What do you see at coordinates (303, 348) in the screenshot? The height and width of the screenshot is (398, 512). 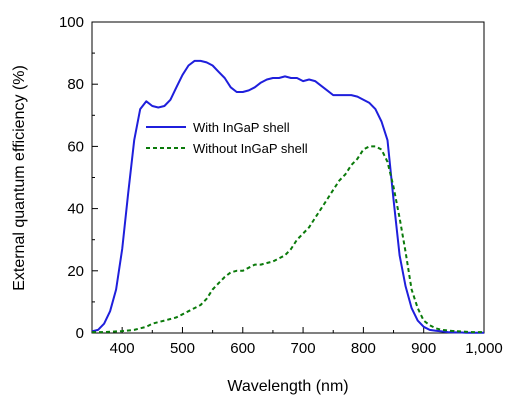 I see `x-tick-label-700: 700` at bounding box center [303, 348].